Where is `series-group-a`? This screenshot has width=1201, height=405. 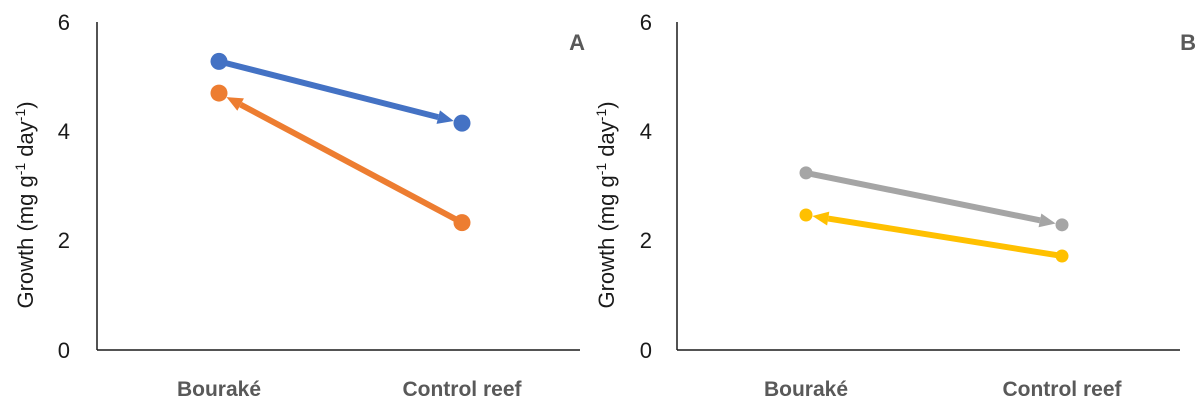
series-group-a is located at coordinates (340, 142).